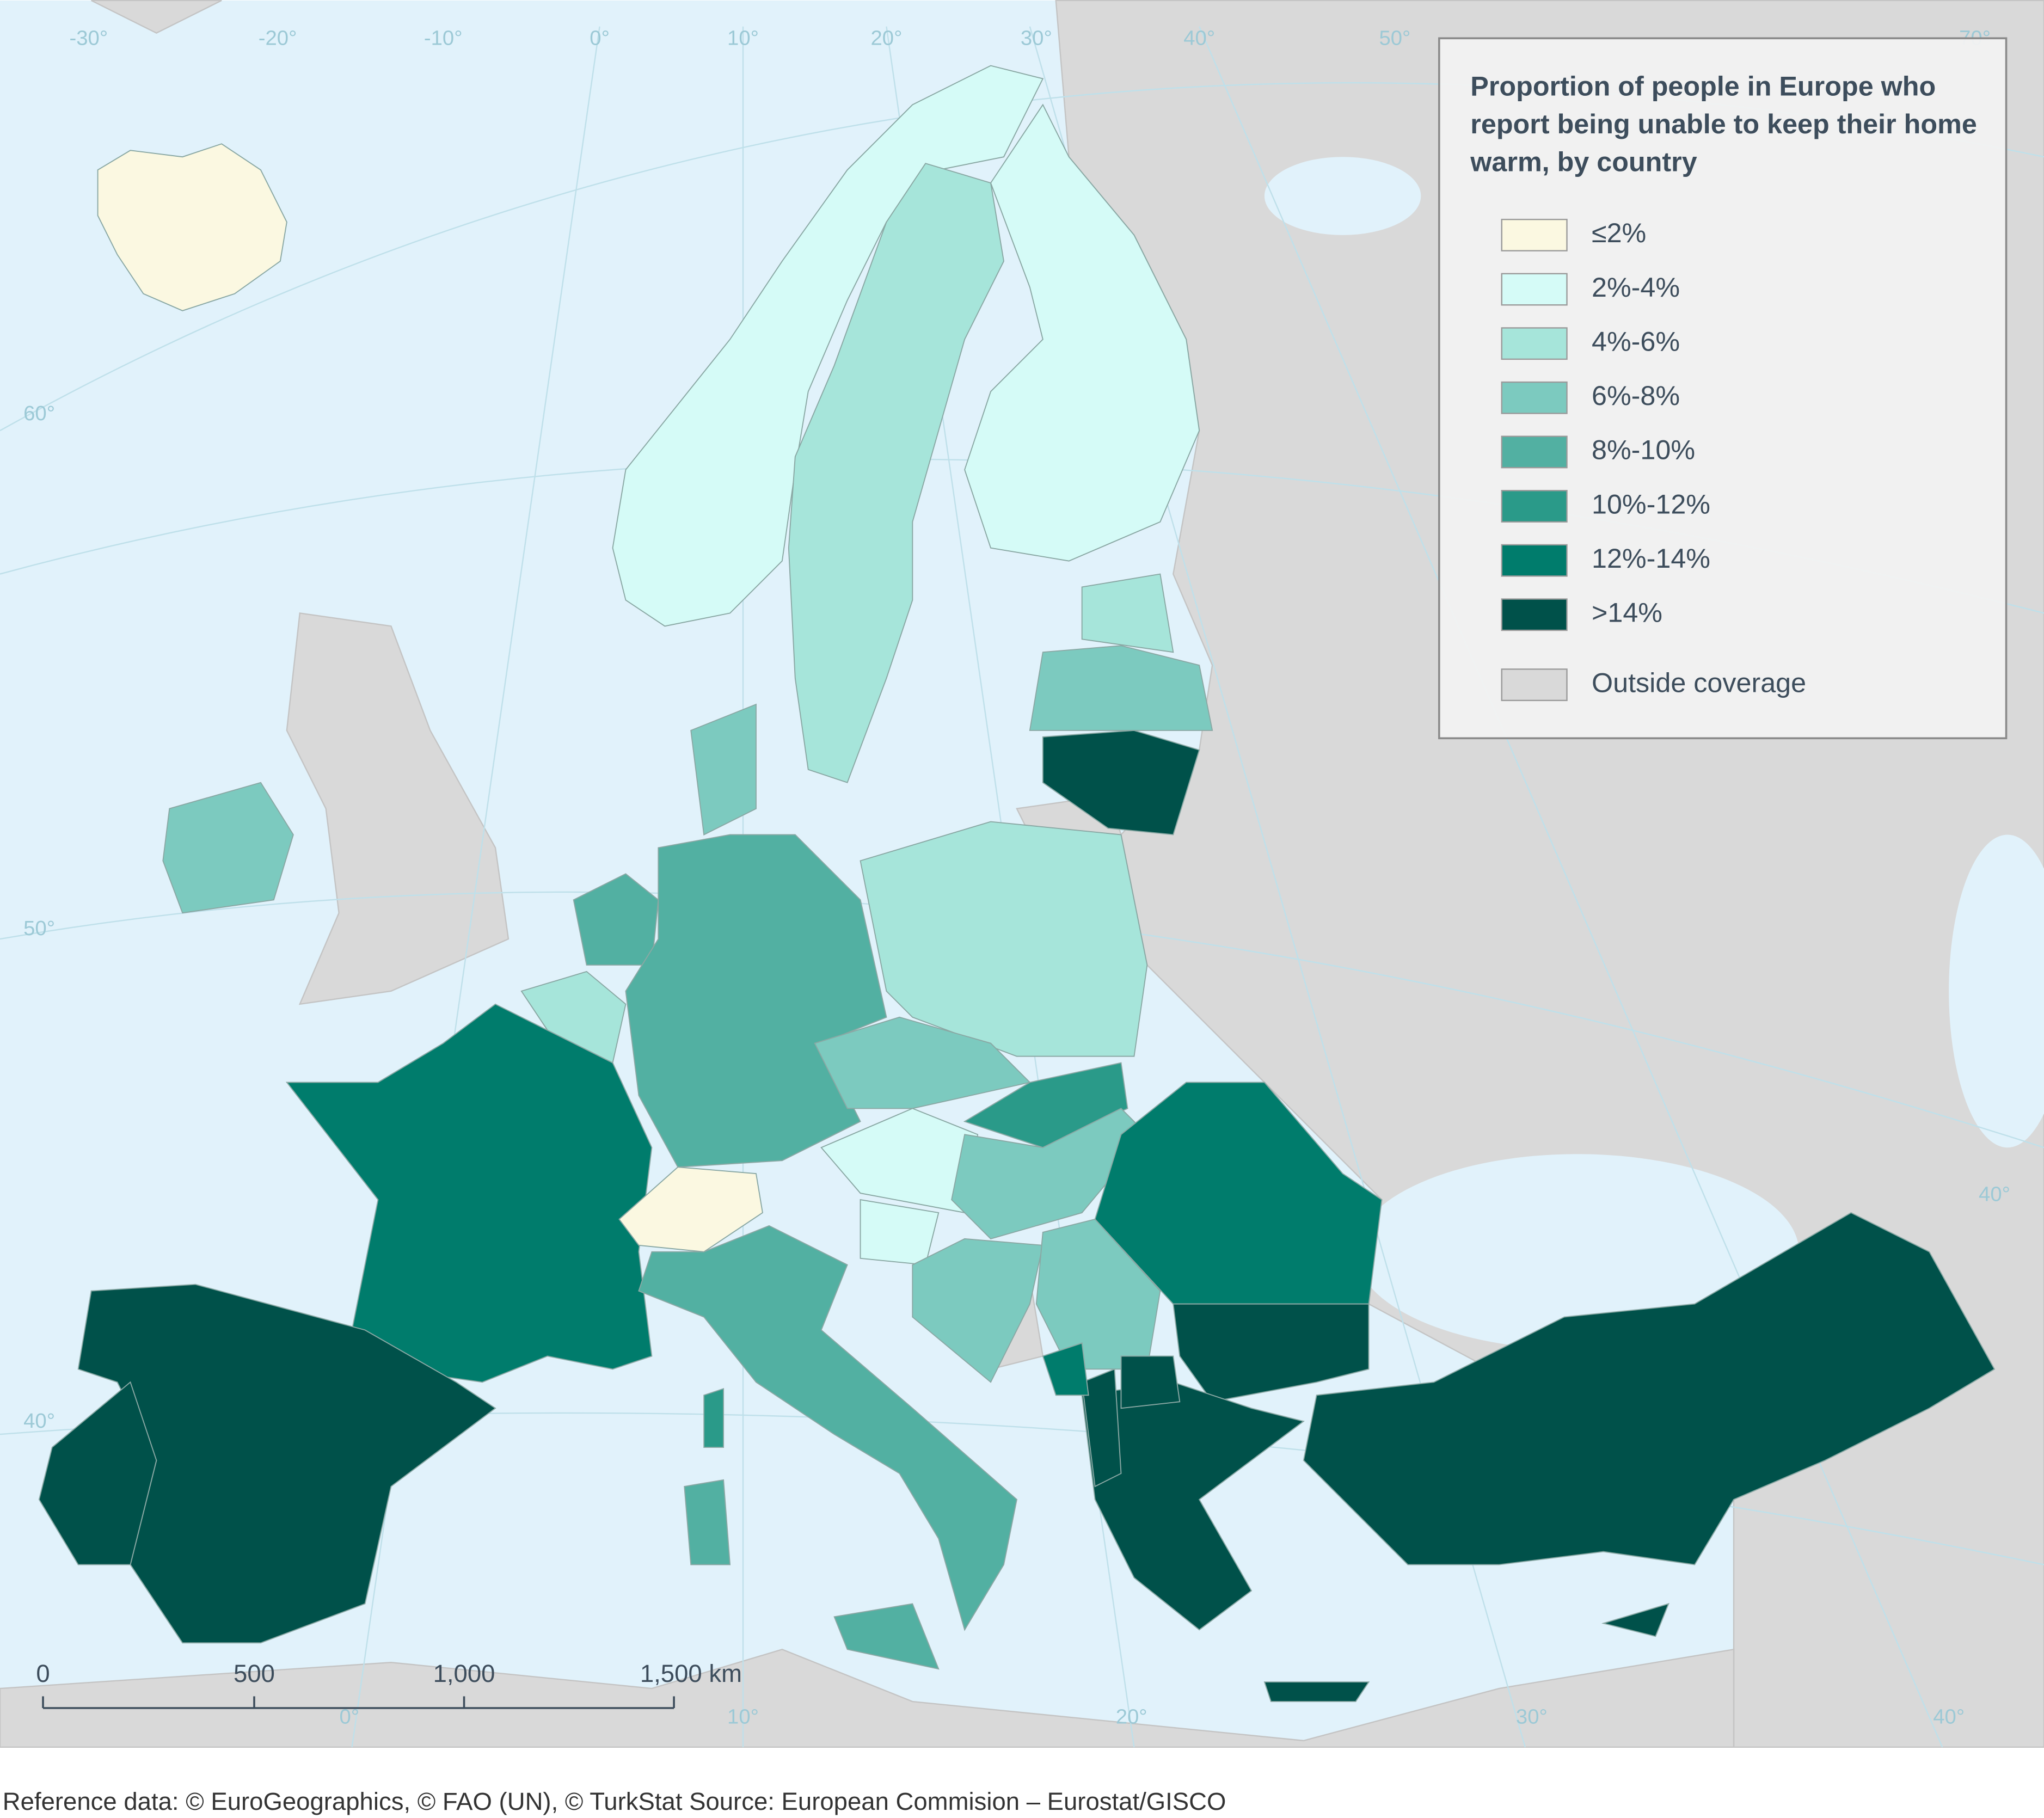 The image size is (2044, 1818). Describe the element at coordinates (89, 38) in the screenshot. I see `graticule-label: -30°` at that location.